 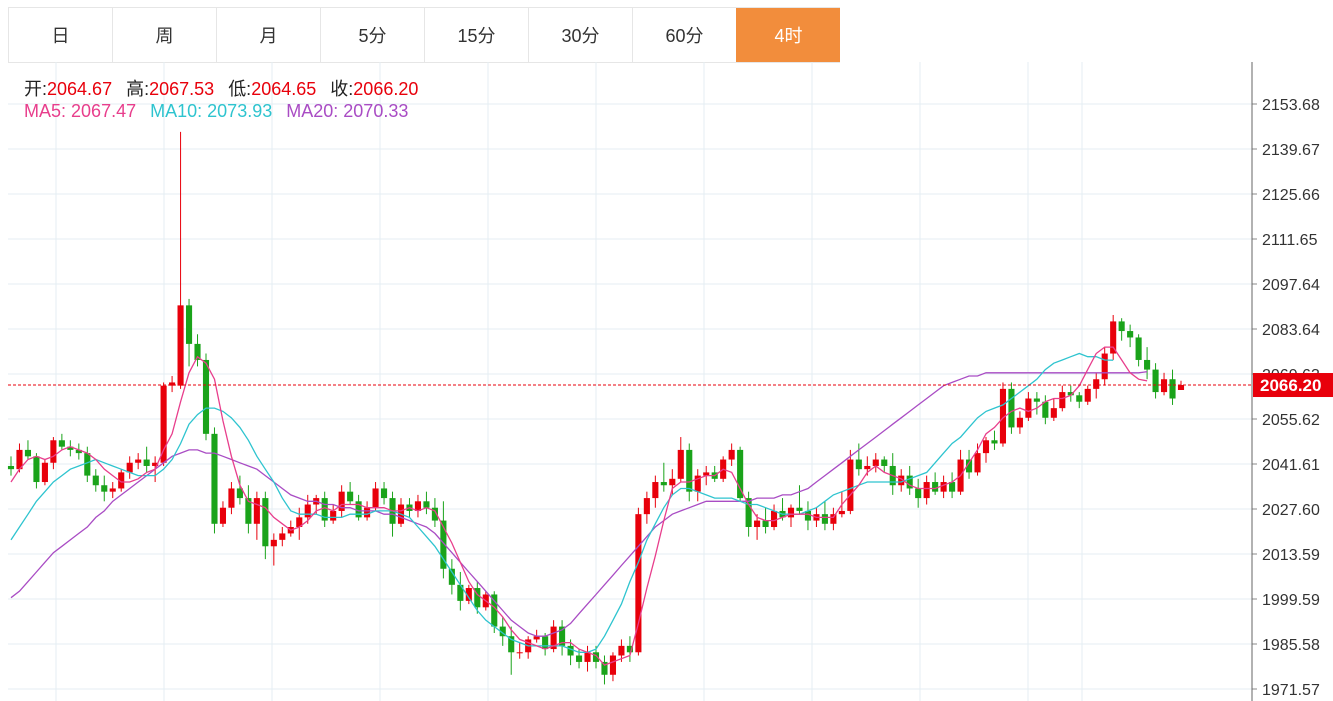 I want to click on tab-15min: 15分, so click(x=476, y=35).